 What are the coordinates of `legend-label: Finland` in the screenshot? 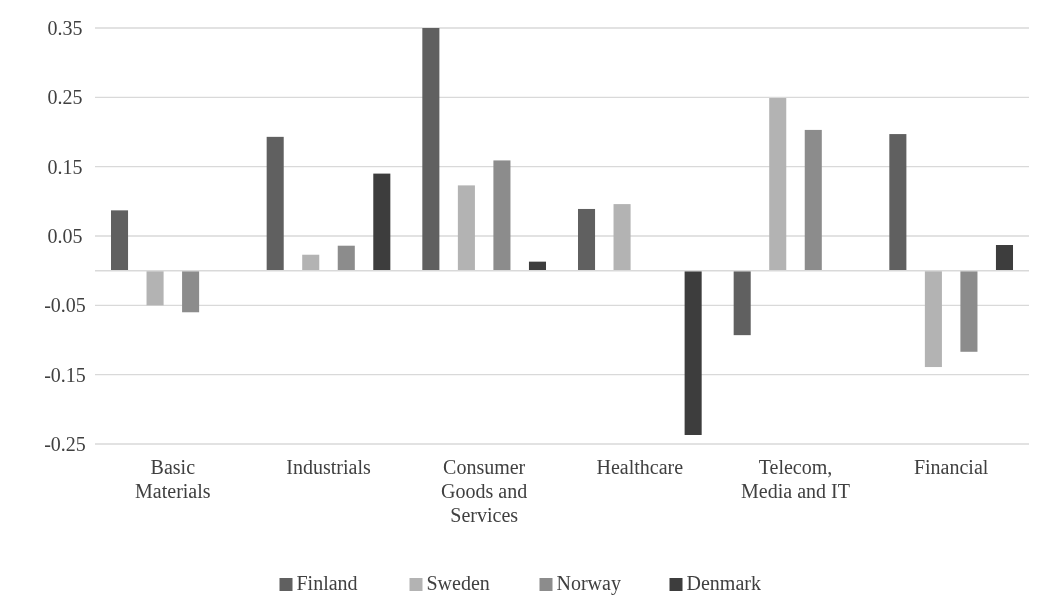 It's located at (327, 583).